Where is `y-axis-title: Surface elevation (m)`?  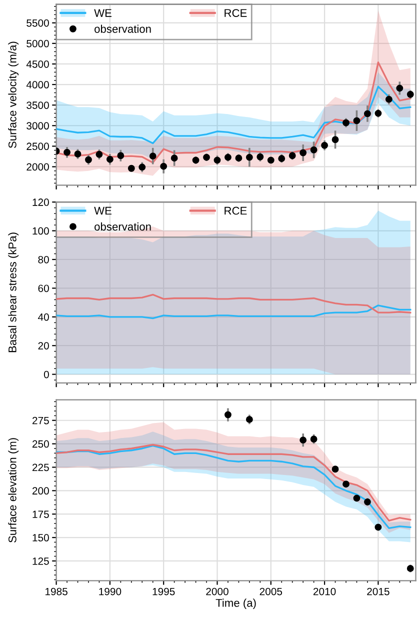
y-axis-title: Surface elevation (m) is located at coordinates (13, 490).